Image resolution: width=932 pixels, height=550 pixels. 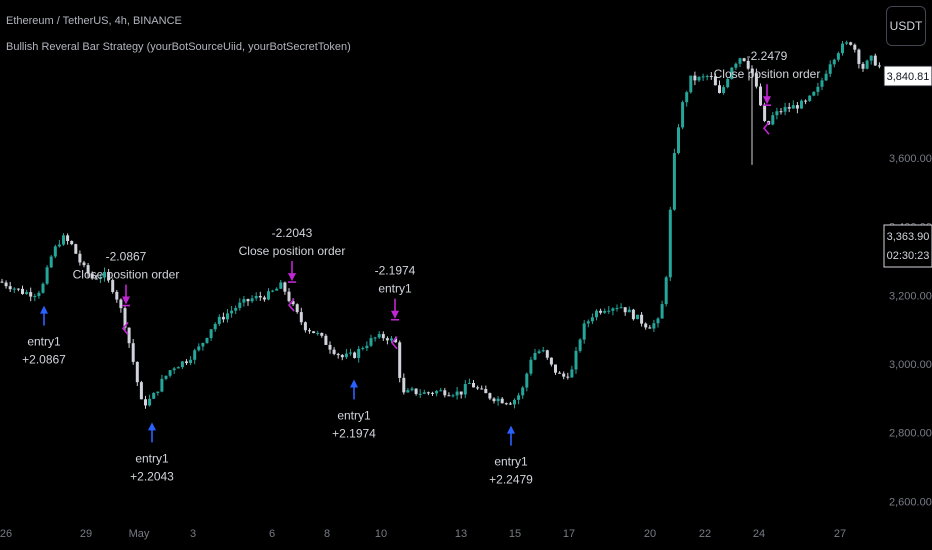 What do you see at coordinates (44, 360) in the screenshot?
I see `entry-value: +2.0867` at bounding box center [44, 360].